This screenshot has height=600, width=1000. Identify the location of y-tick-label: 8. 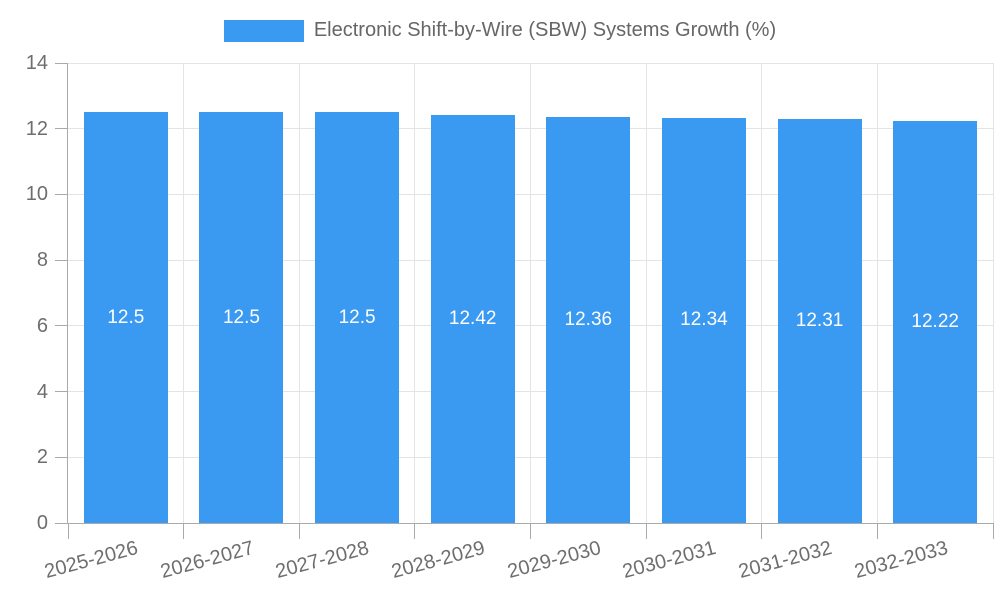
(42, 260).